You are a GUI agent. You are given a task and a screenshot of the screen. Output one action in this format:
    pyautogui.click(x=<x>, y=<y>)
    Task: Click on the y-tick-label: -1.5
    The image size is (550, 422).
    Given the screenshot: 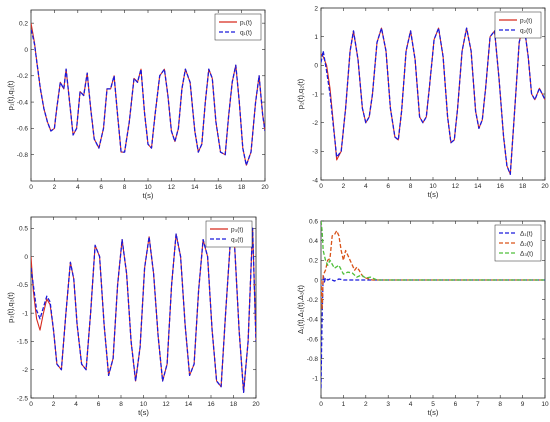 What is the action you would take?
    pyautogui.click(x=23, y=342)
    